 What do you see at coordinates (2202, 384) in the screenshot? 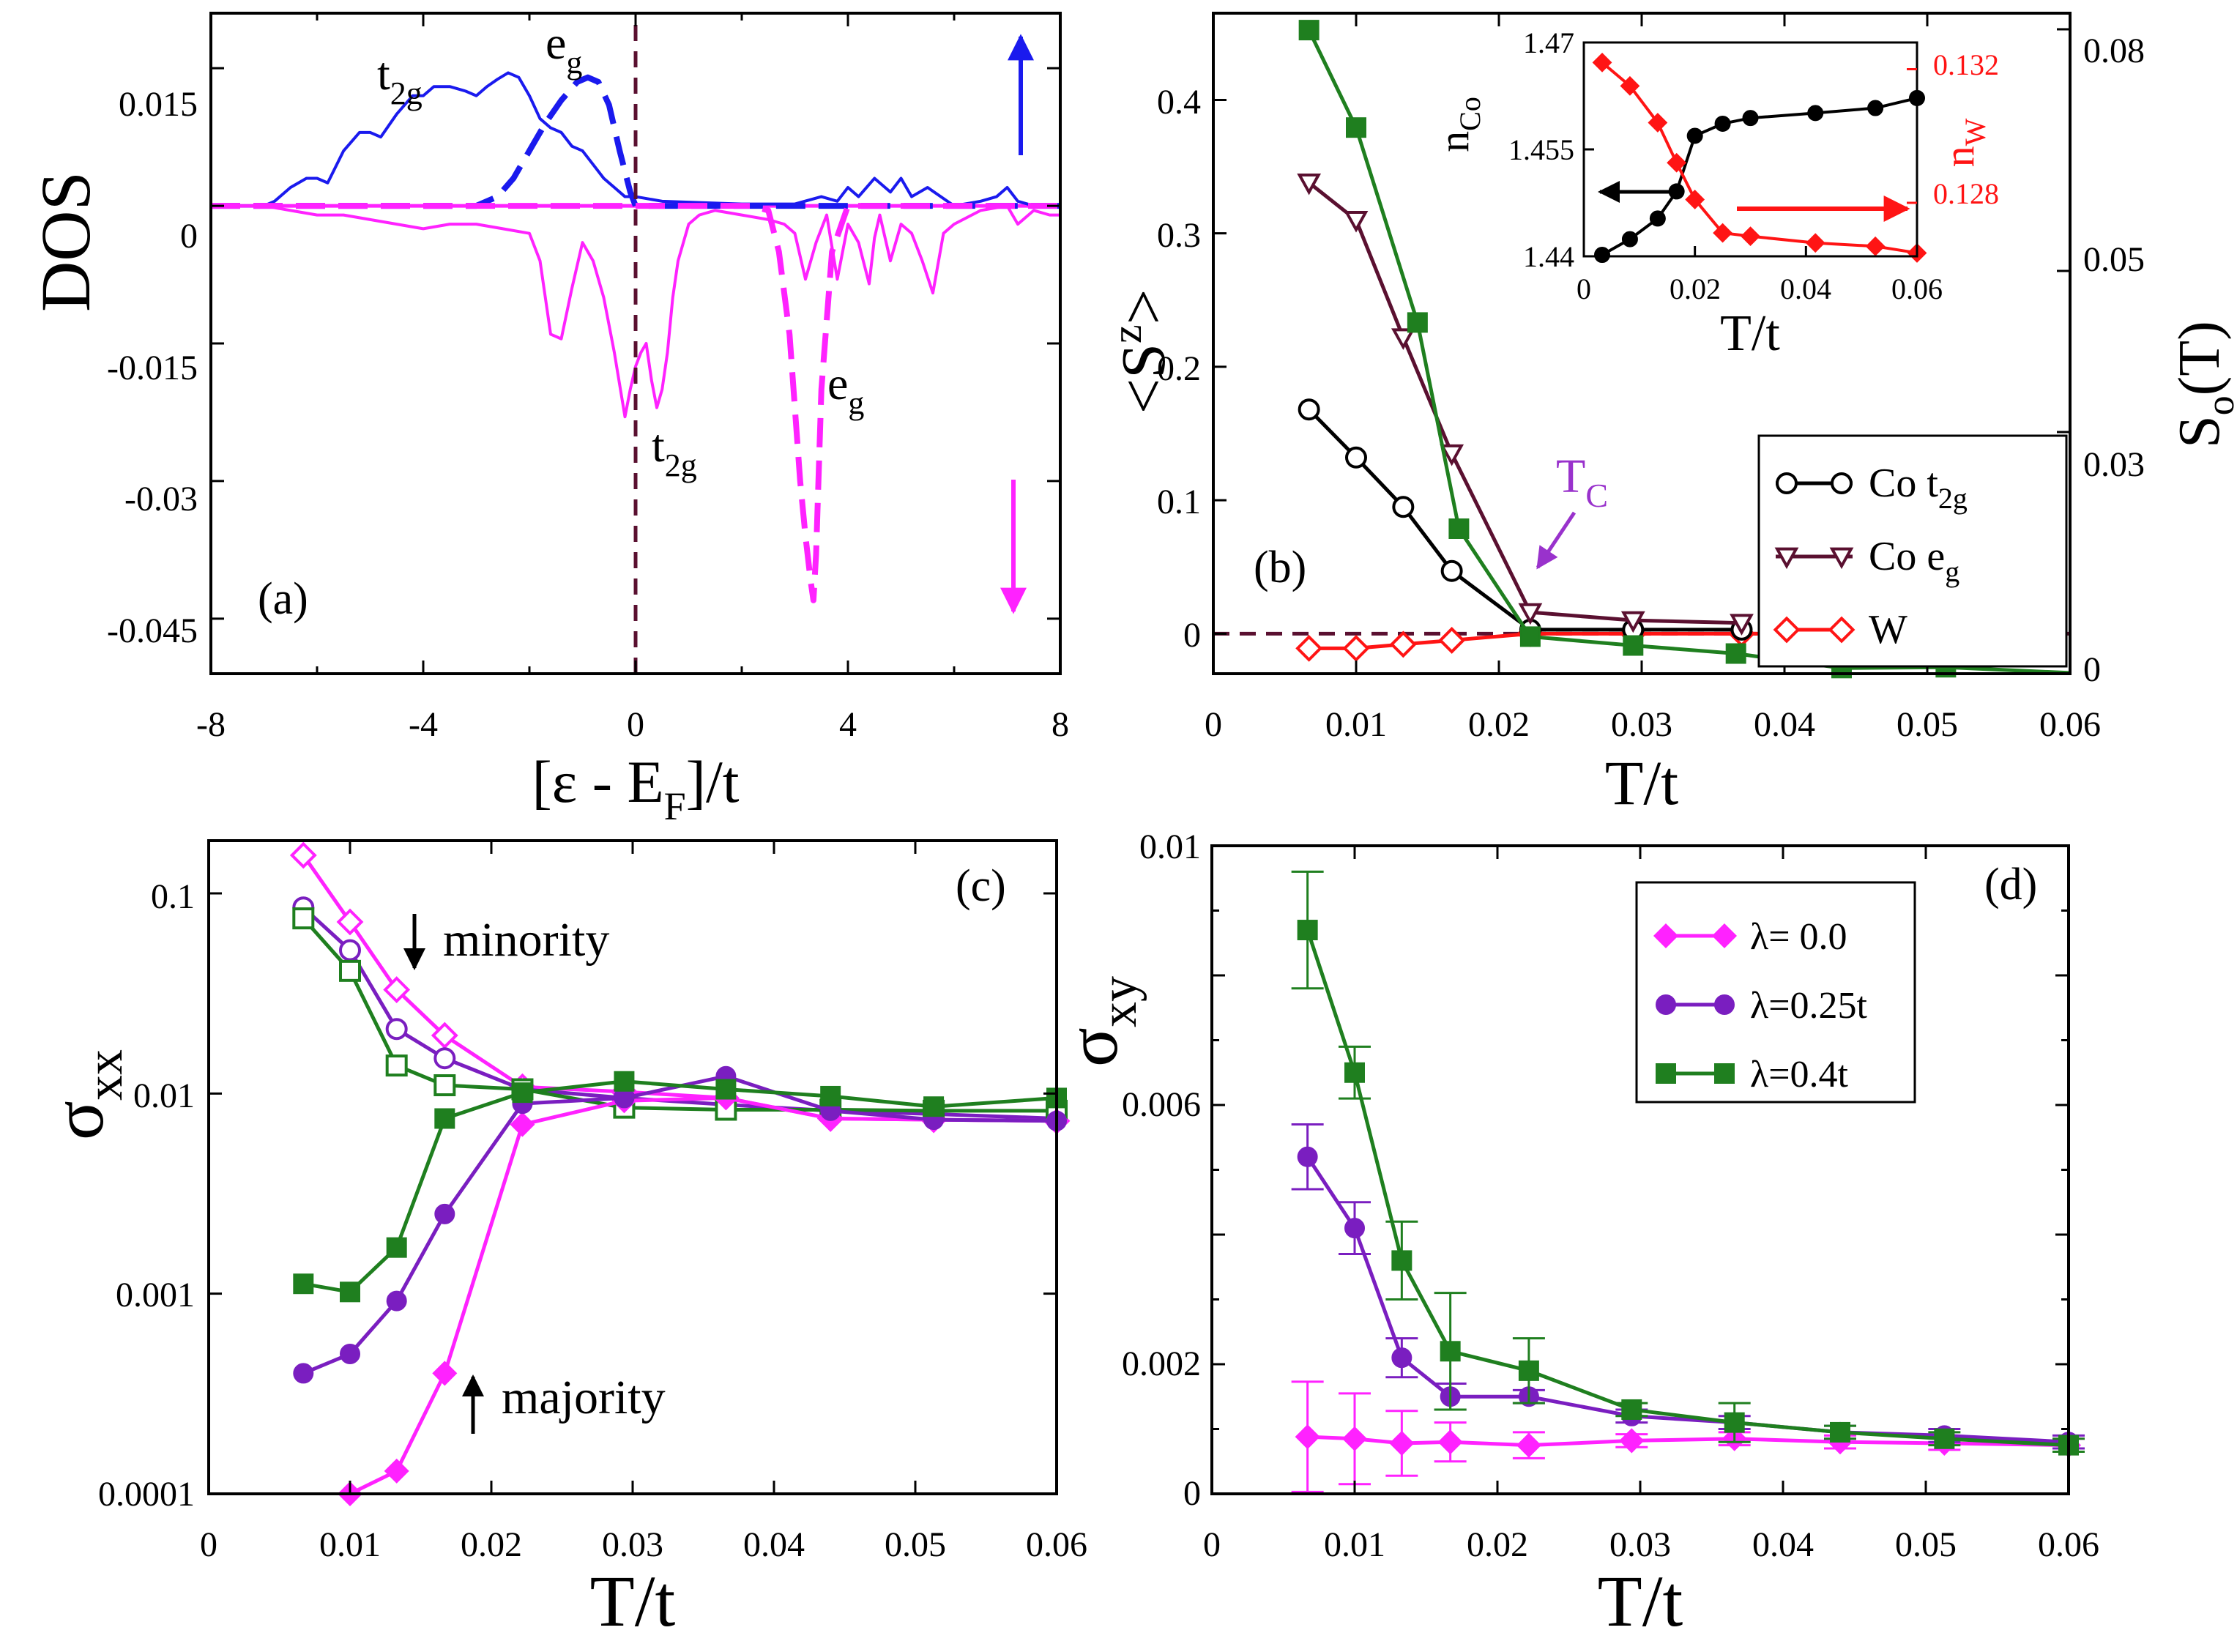
I see `panel-b-ylabel-right: So(T)` at bounding box center [2202, 384].